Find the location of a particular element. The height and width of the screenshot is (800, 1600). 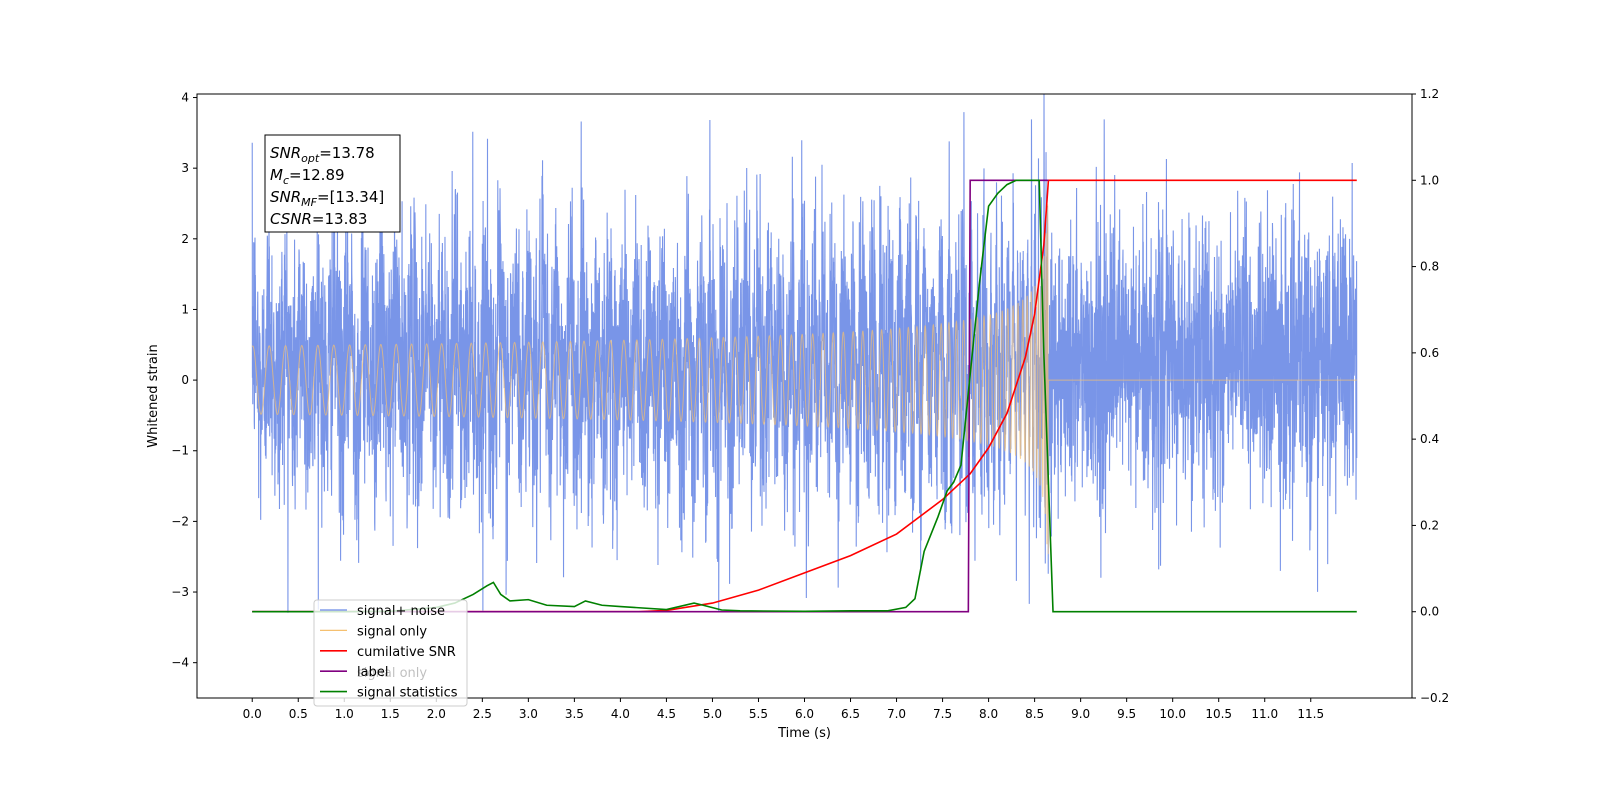

y2-tick-label: 0.6 is located at coordinates (1429, 353).